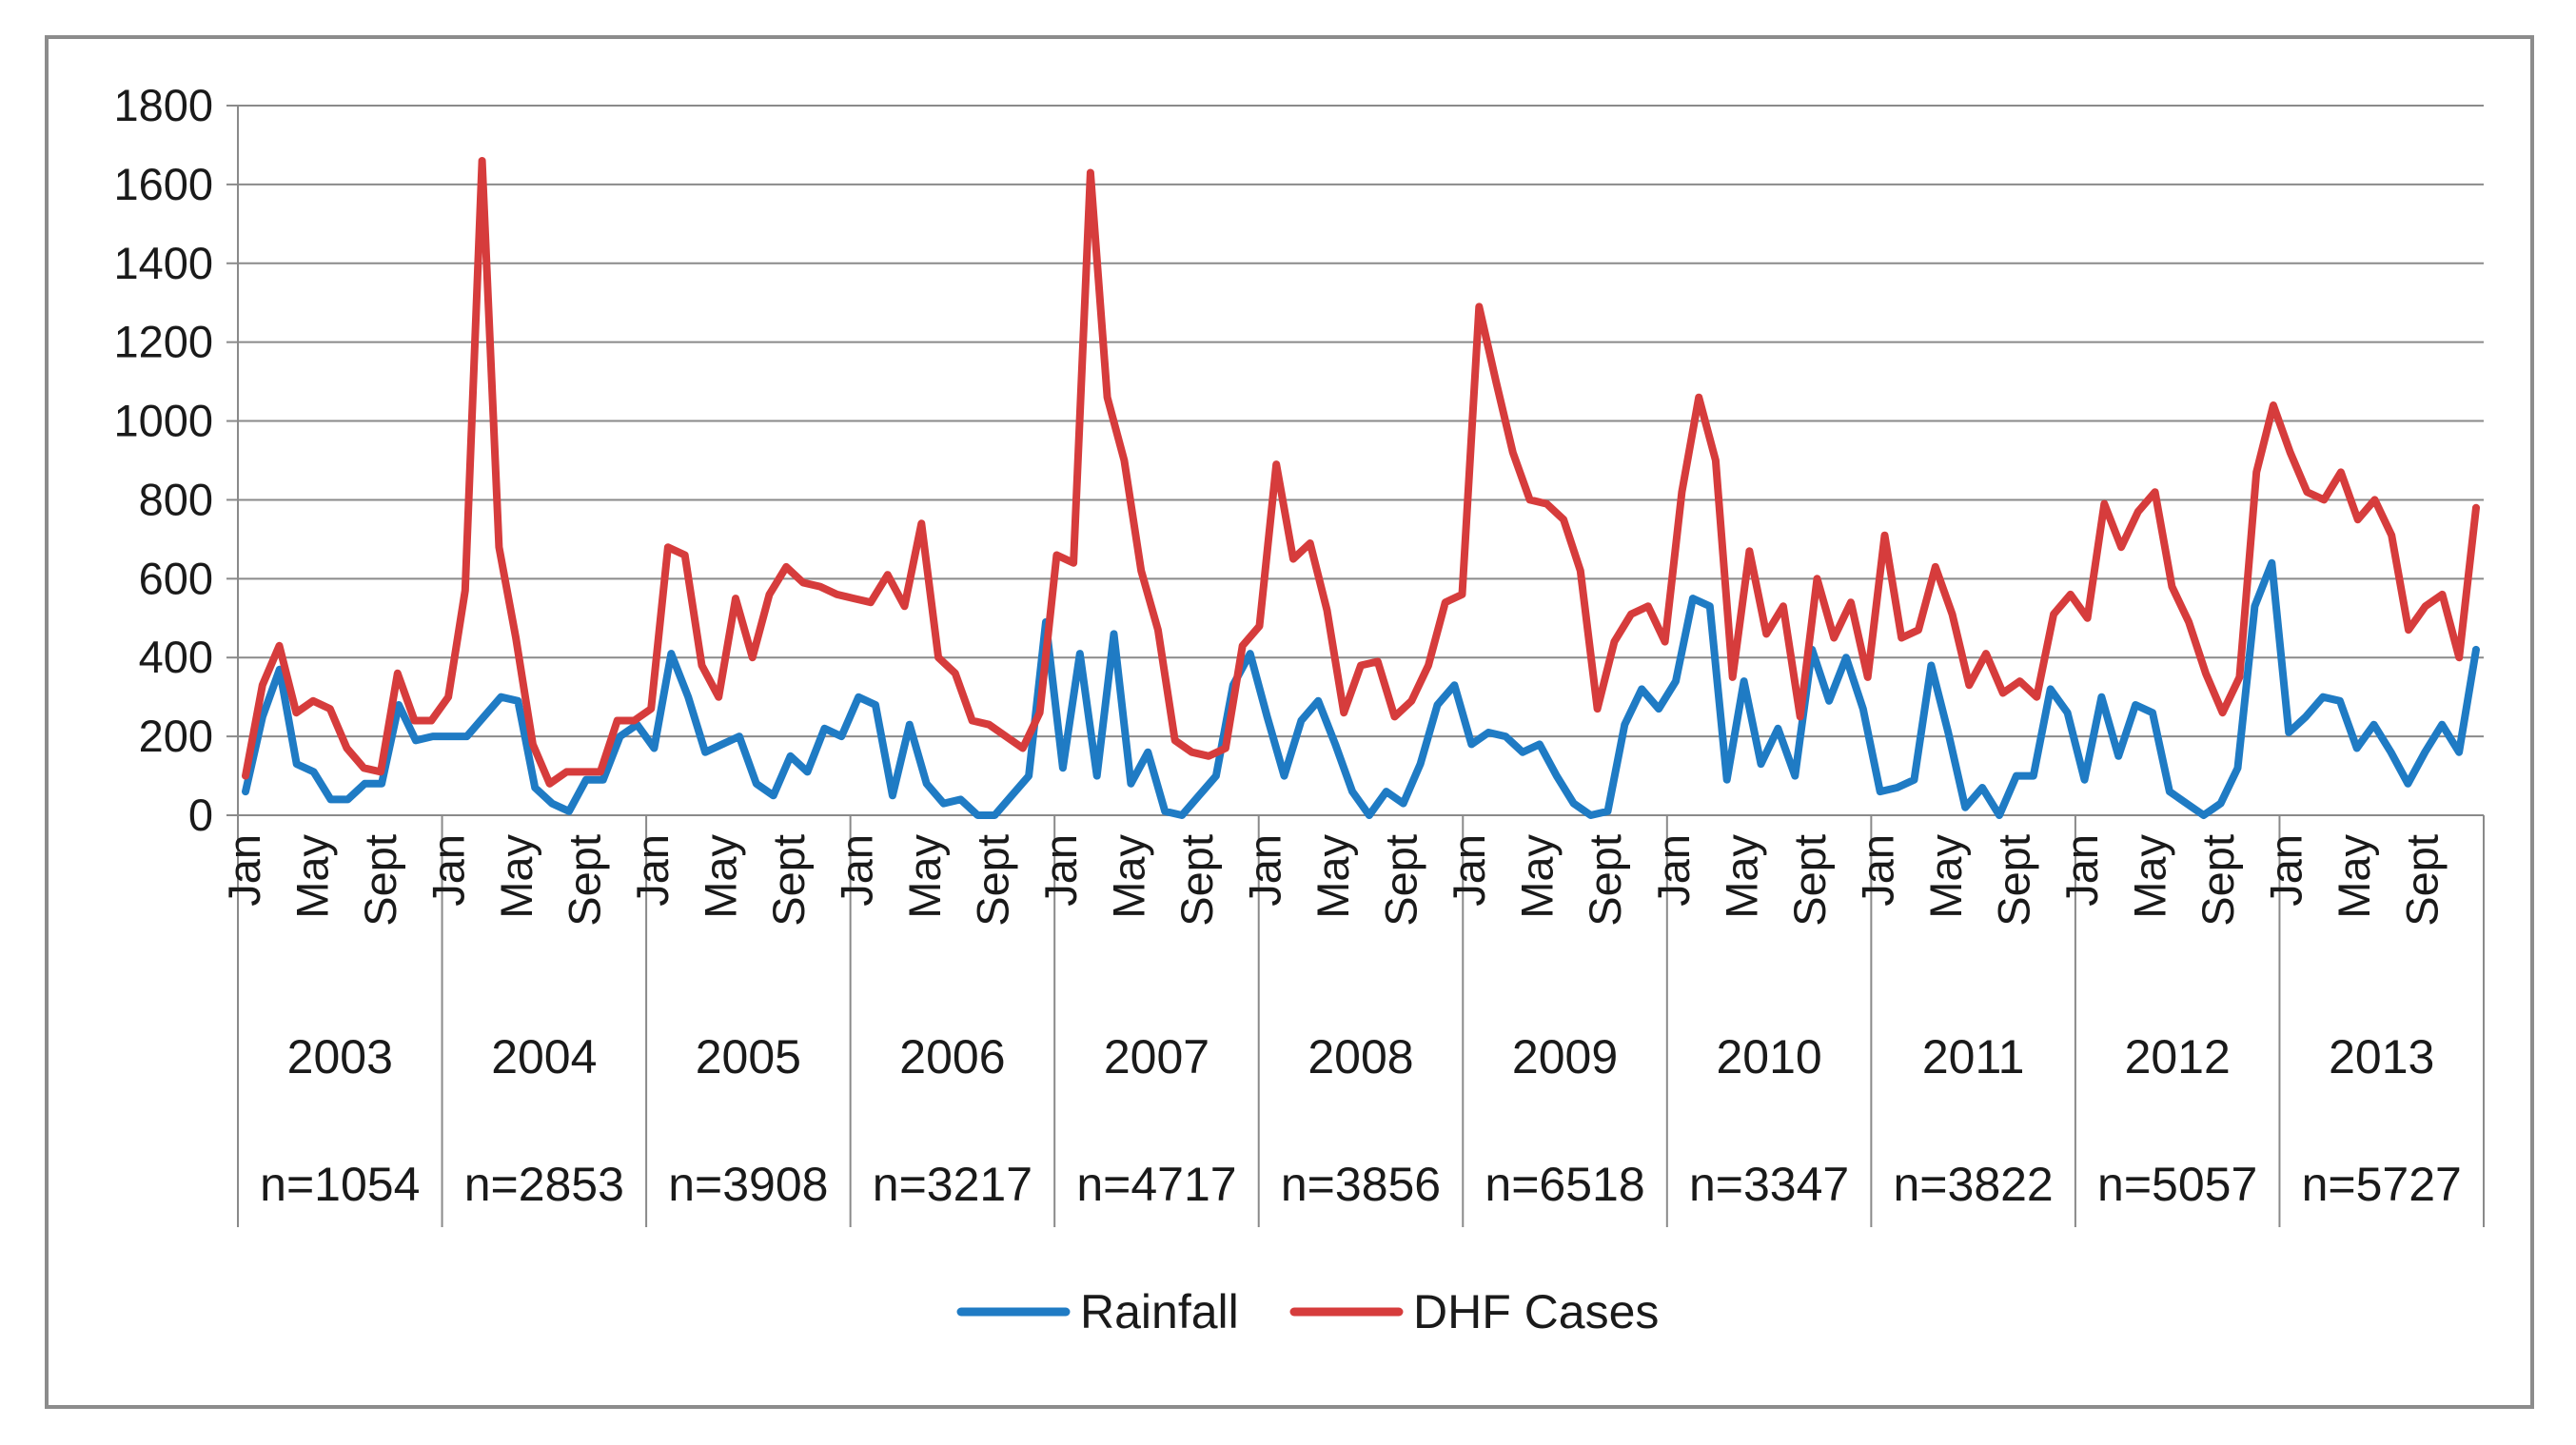  Describe the element at coordinates (2177, 1184) in the screenshot. I see `year-count-label: n=5057` at that location.